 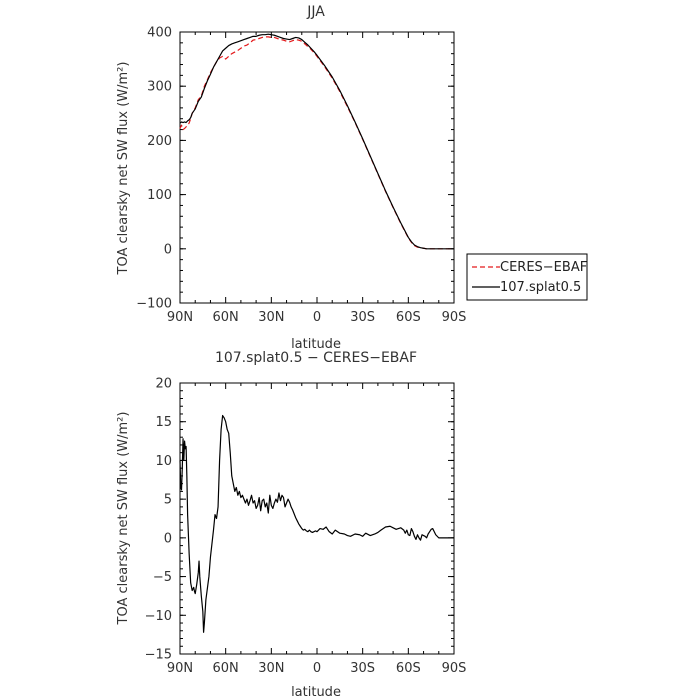 What do you see at coordinates (540, 287) in the screenshot?
I see `legend-entry-model: 107.splat0.5` at bounding box center [540, 287].